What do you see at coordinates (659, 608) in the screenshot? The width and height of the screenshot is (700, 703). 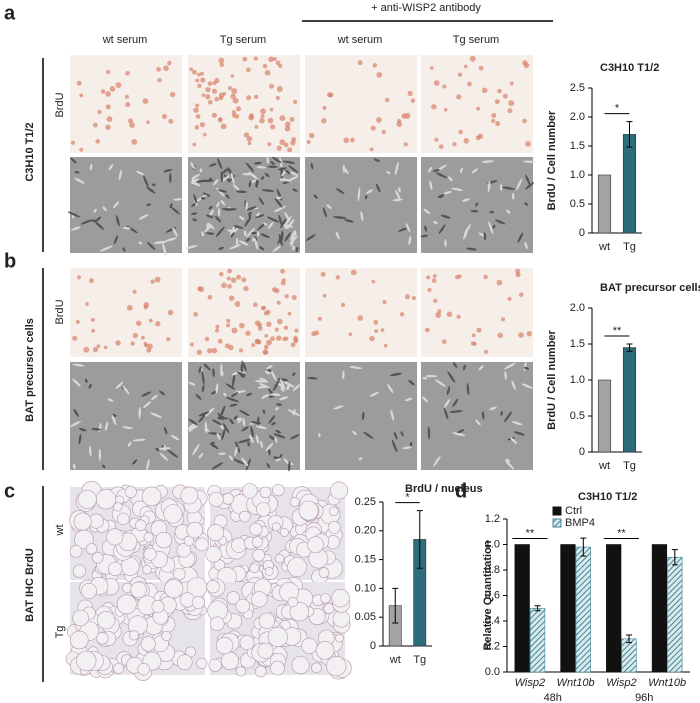 I see `bar` at bounding box center [659, 608].